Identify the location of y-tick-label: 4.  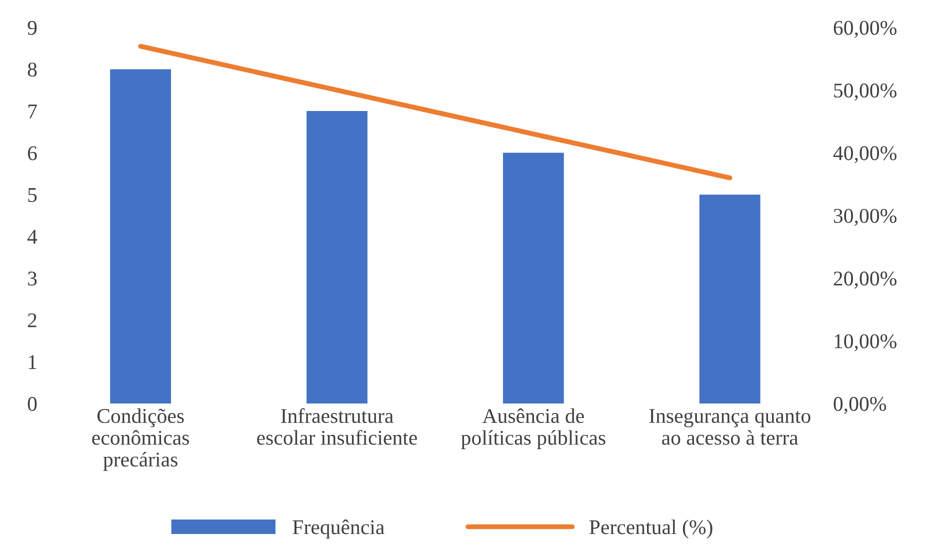
(32, 237).